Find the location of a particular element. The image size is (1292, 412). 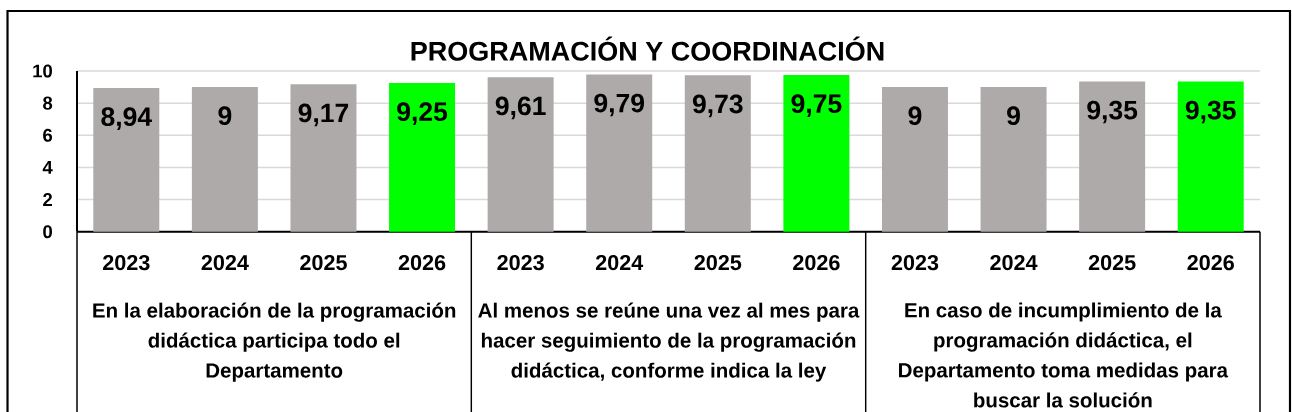

chart-title: PROGRAMACIÓN Y COORDINACIÓN is located at coordinates (647, 48).